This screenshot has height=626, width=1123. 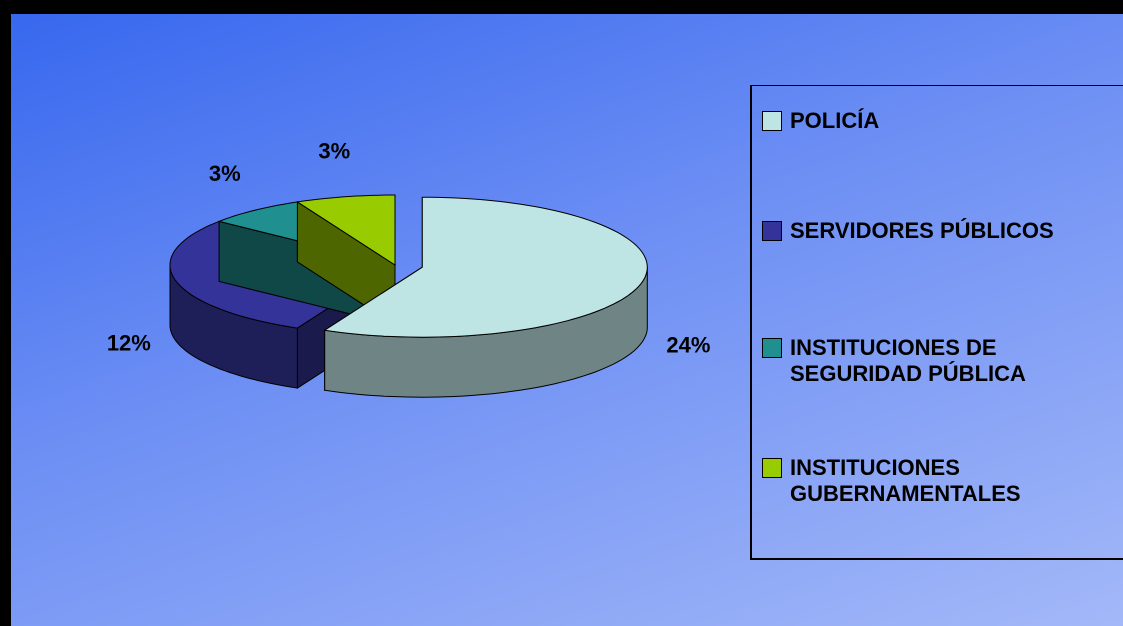 I want to click on legend-entry: POLICÍA, so click(x=942, y=121).